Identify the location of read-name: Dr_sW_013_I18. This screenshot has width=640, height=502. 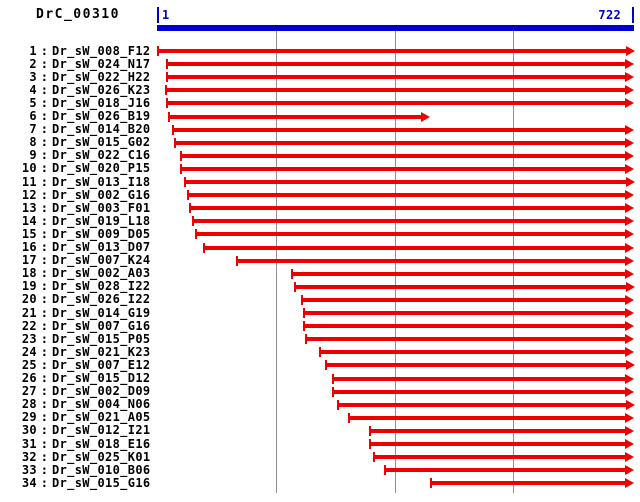
(101, 181).